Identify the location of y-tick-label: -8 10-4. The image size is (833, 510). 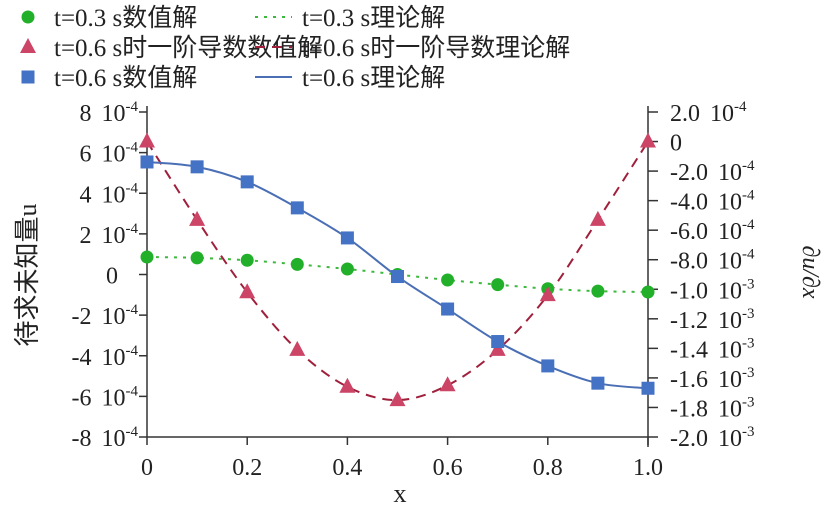
(105, 438).